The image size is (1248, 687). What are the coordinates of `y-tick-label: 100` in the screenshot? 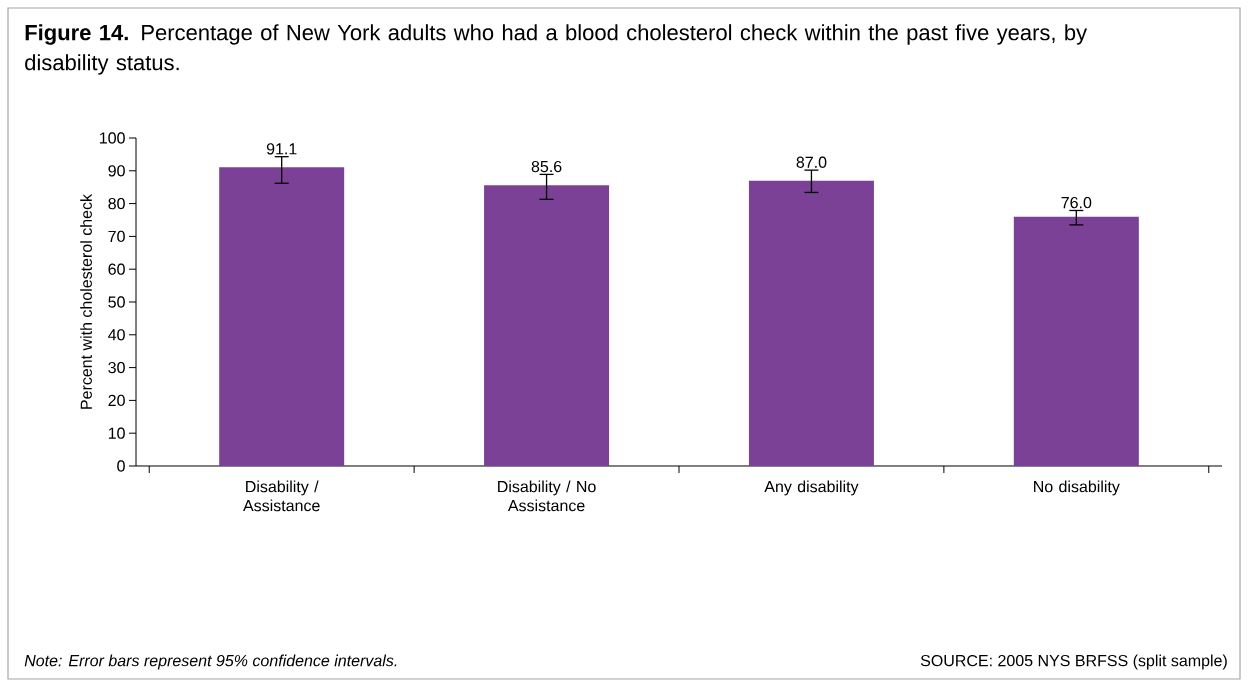 It's located at (112, 138).